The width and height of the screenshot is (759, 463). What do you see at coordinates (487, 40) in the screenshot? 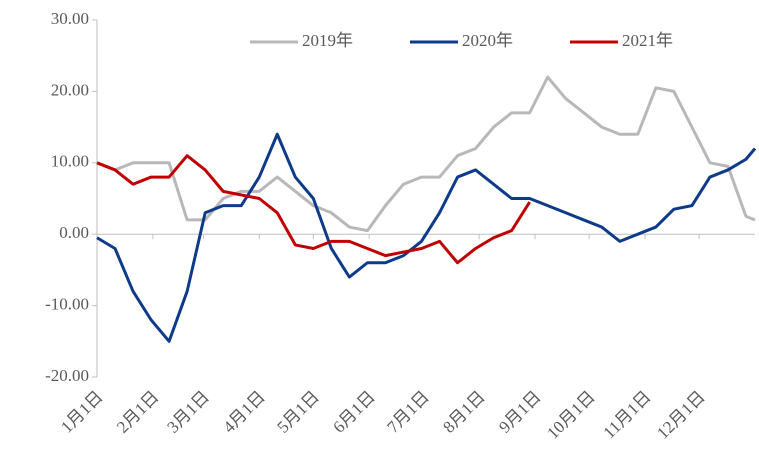
I see `legend-label: 2020年` at bounding box center [487, 40].